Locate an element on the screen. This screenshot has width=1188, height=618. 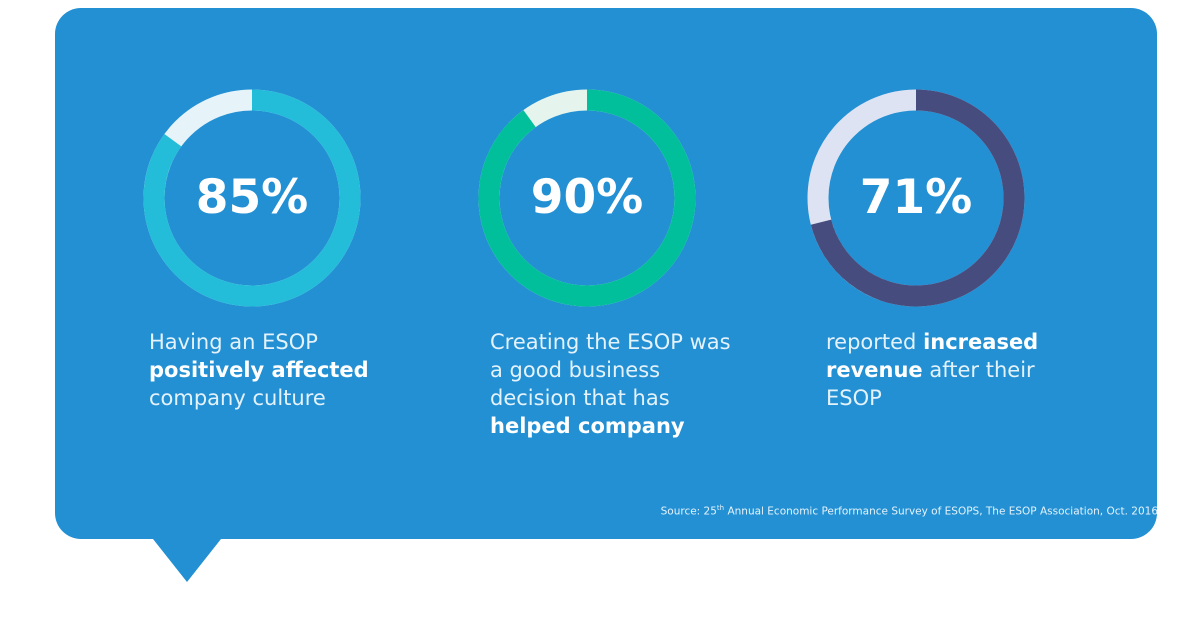
donut-chart-3: 71% is located at coordinates (916, 198).